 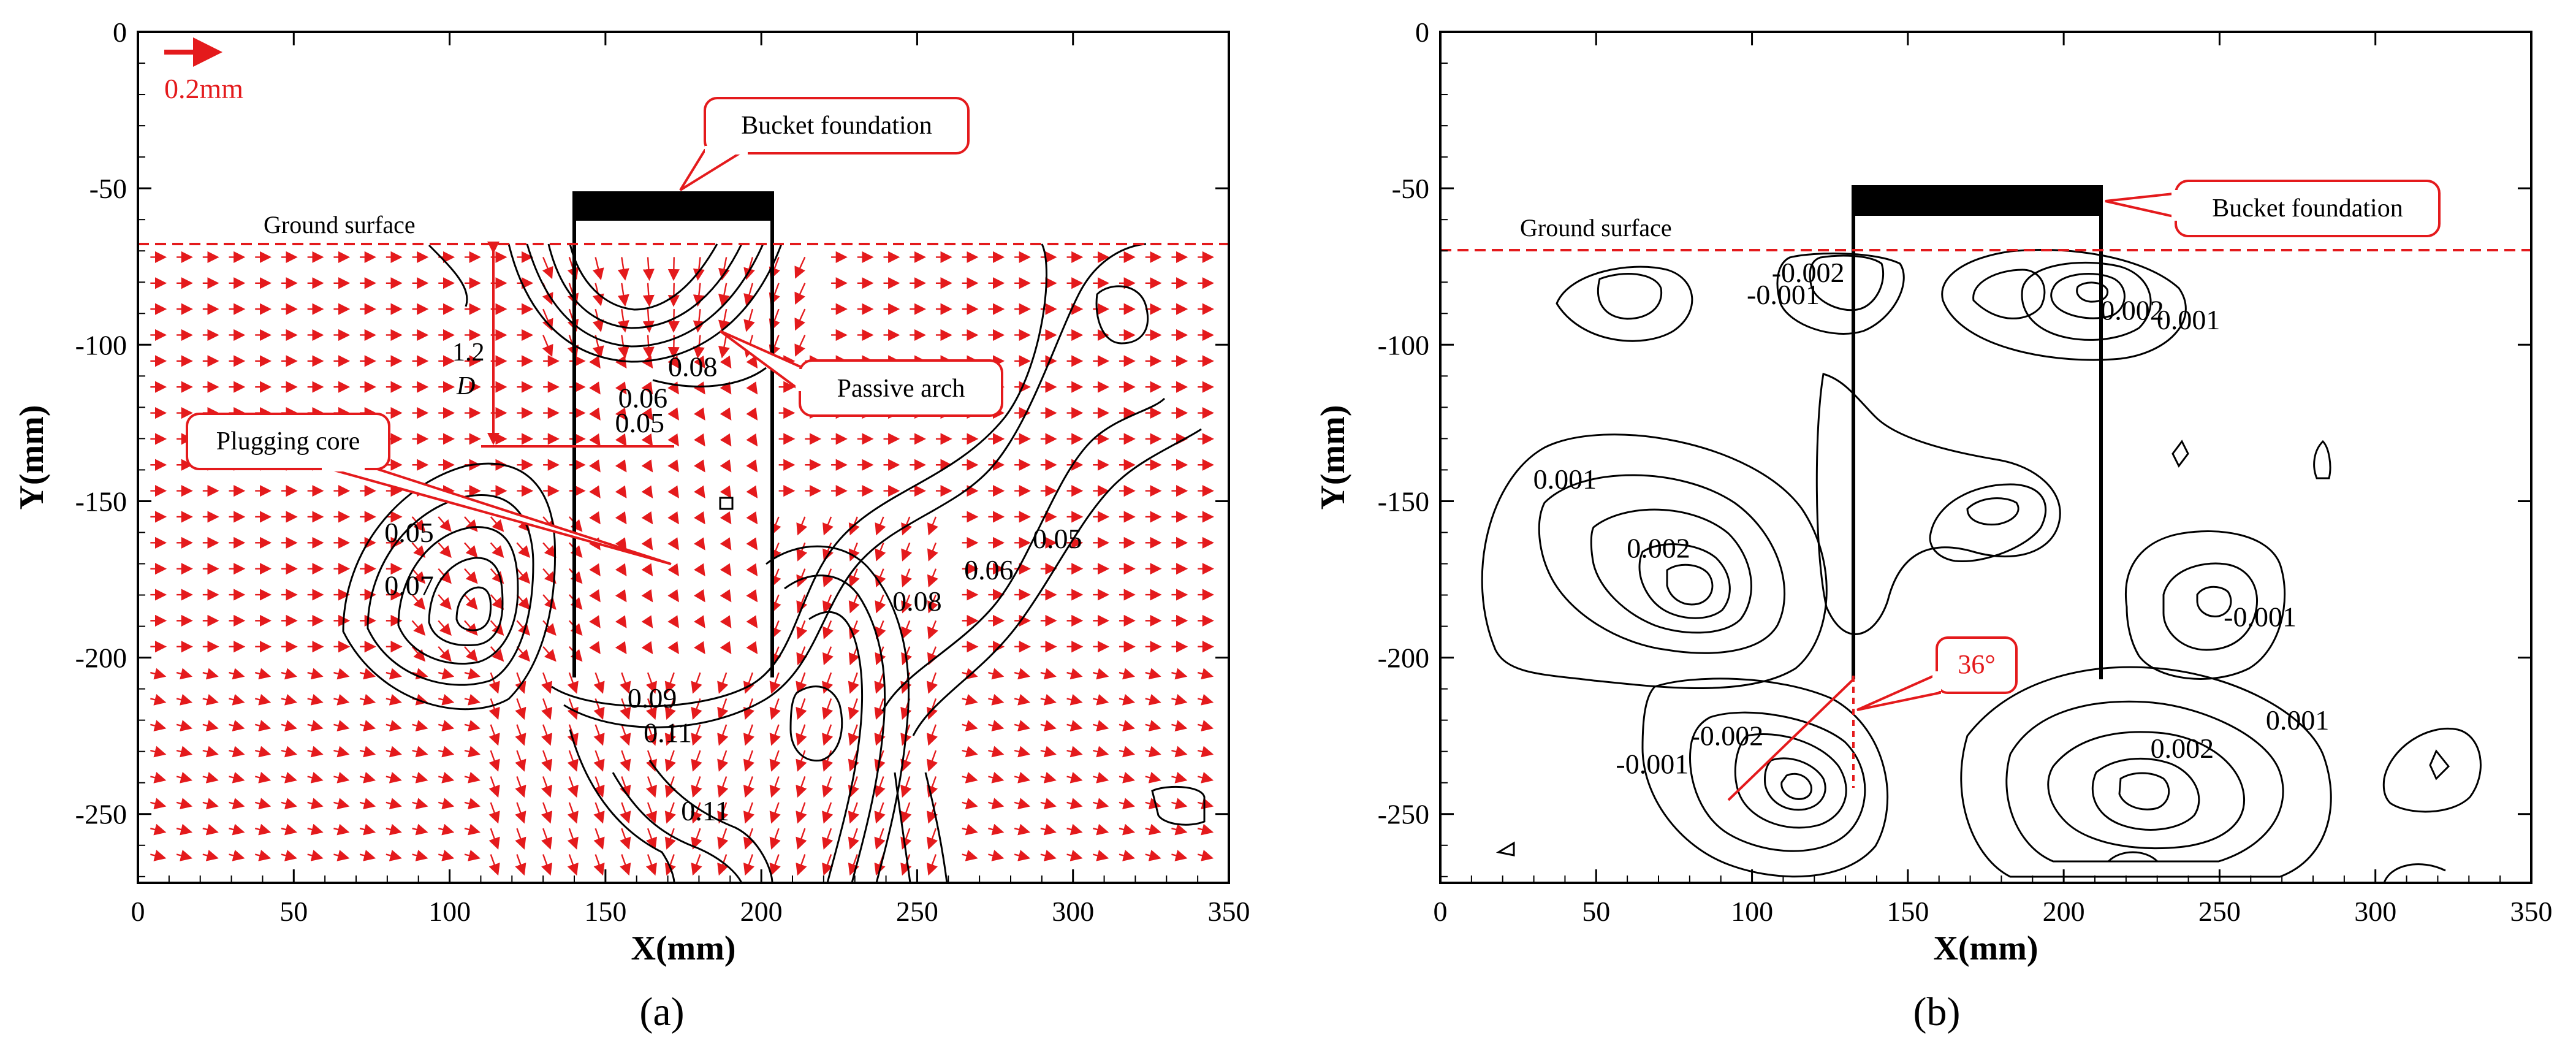 What do you see at coordinates (293, 911) in the screenshot?
I see `x-tick-label: 50` at bounding box center [293, 911].